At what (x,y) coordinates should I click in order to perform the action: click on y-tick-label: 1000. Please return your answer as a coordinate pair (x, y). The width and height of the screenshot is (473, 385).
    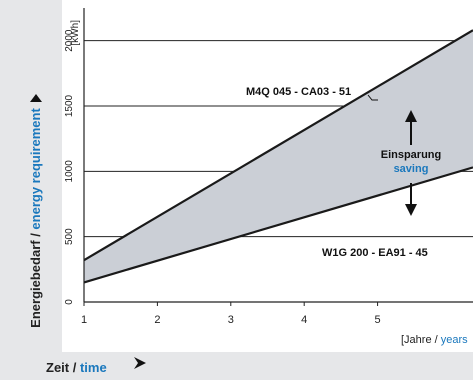
    Looking at the image, I should click on (69, 171).